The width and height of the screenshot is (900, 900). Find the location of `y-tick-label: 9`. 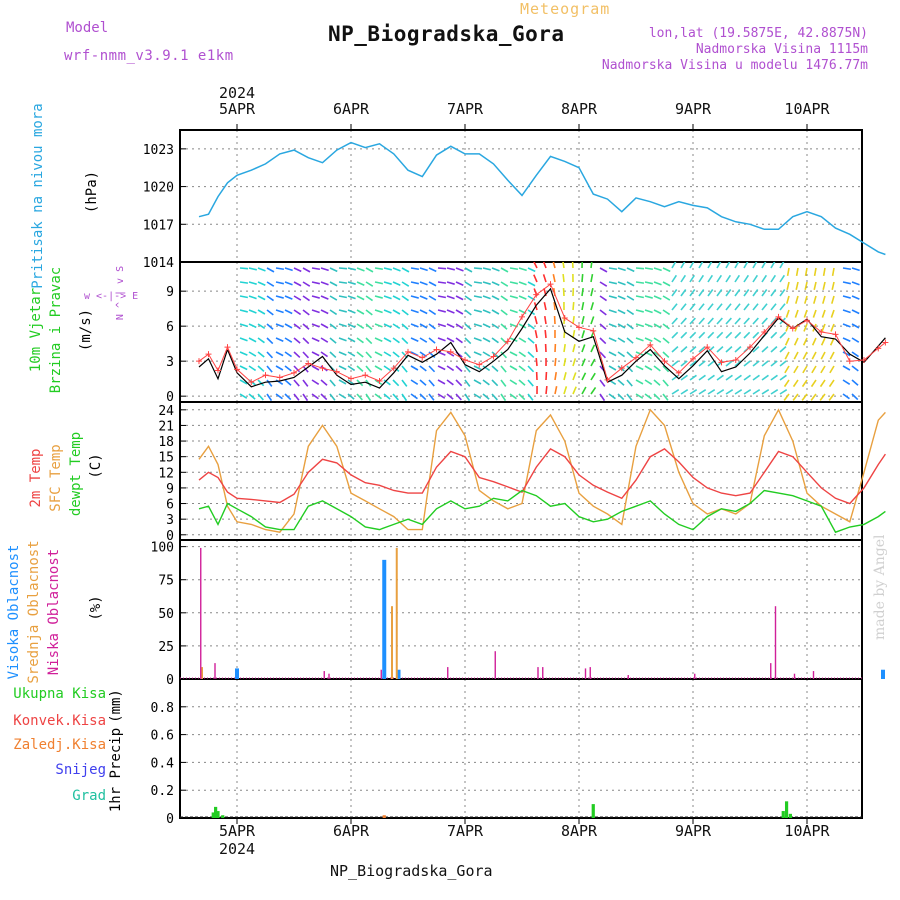

y-tick-label: 9 is located at coordinates (170, 292).